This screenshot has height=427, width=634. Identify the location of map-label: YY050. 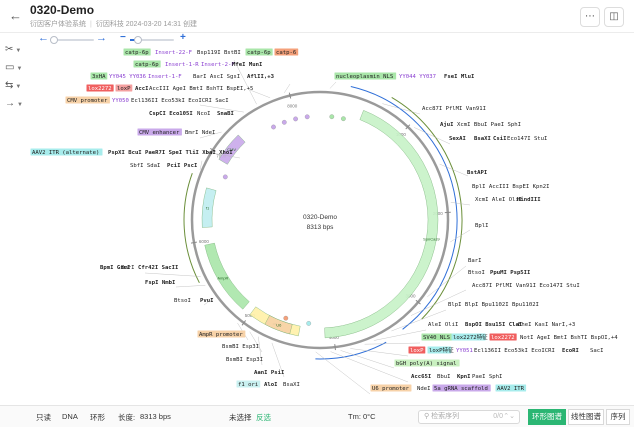
(120, 101).